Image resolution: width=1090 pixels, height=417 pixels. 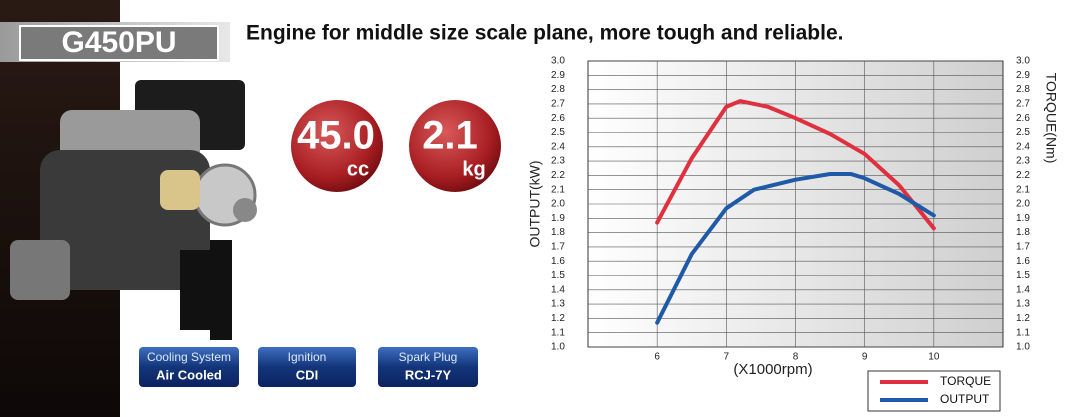 I want to click on y2-tick-label: 2.6, so click(x=1023, y=118).